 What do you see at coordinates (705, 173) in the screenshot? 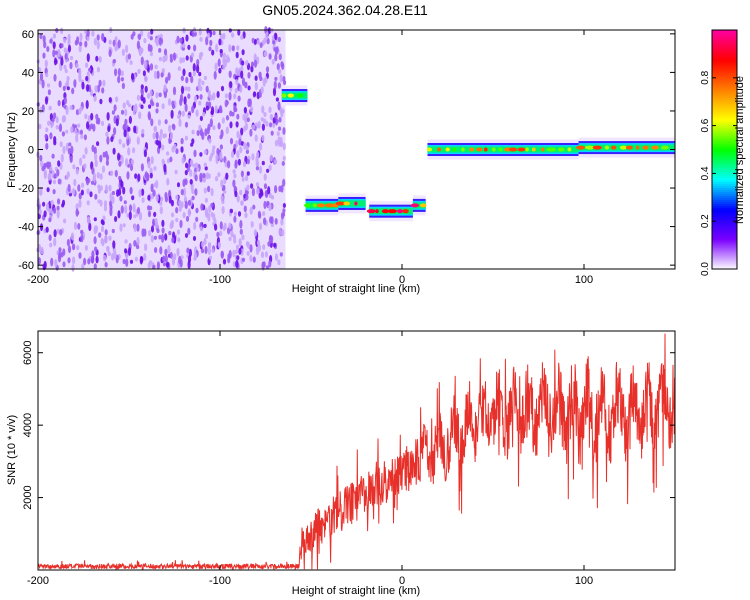
I see `colorbar-tick-label: 0.4` at bounding box center [705, 173].